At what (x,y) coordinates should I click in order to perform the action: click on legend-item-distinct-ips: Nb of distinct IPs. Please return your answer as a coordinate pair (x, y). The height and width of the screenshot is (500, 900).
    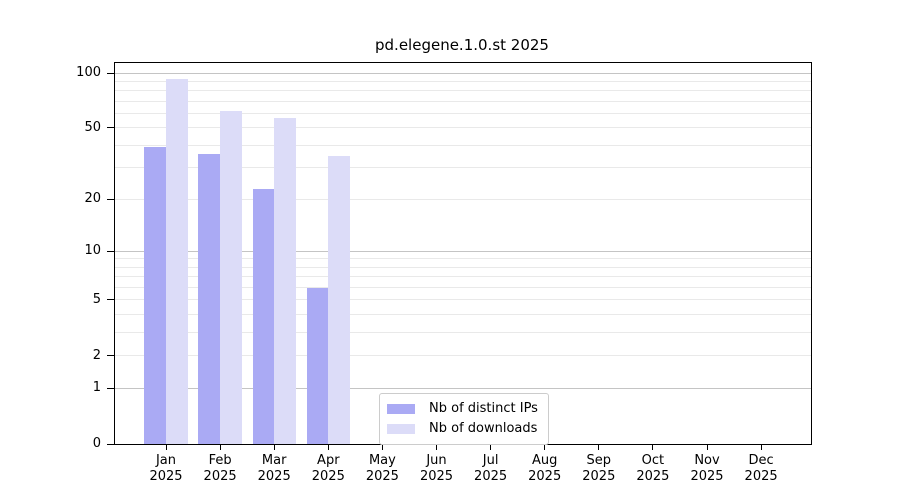
    Looking at the image, I should click on (463, 409).